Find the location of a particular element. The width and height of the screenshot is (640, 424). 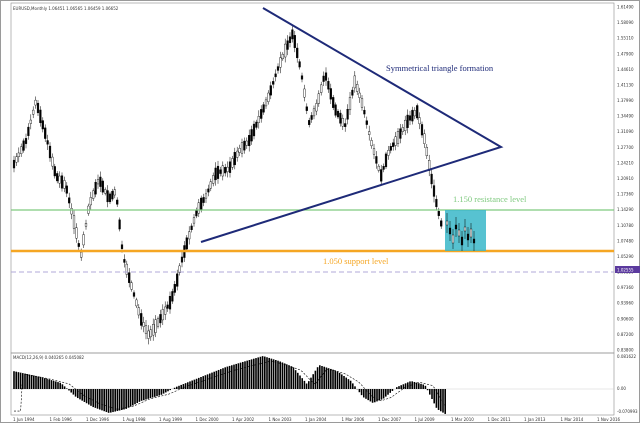

time-axis-label: 1 Mar 2006 is located at coordinates (353, 419).